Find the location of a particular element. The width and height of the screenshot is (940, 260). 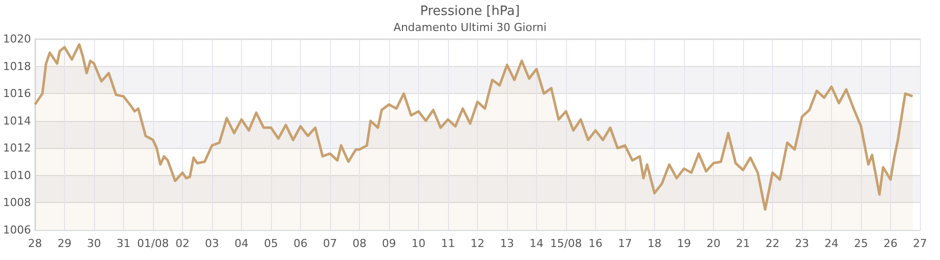

x-tick-label: 20 is located at coordinates (713, 243).